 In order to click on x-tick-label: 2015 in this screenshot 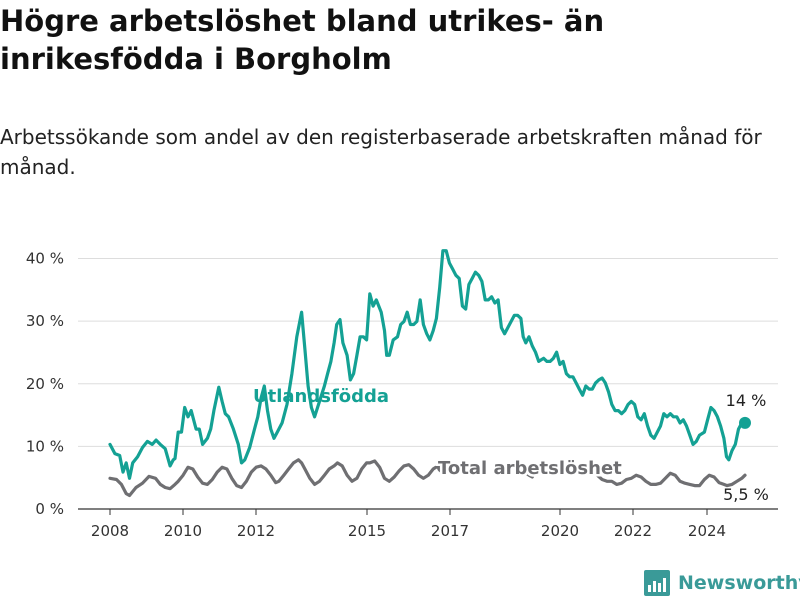, I will do `click(367, 531)`.